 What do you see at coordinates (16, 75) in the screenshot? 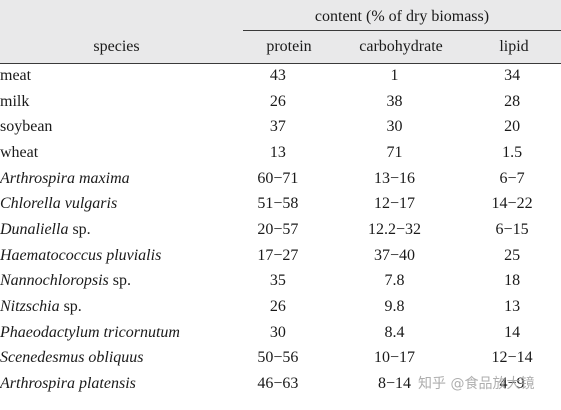
I see `species-name: meat` at bounding box center [16, 75].